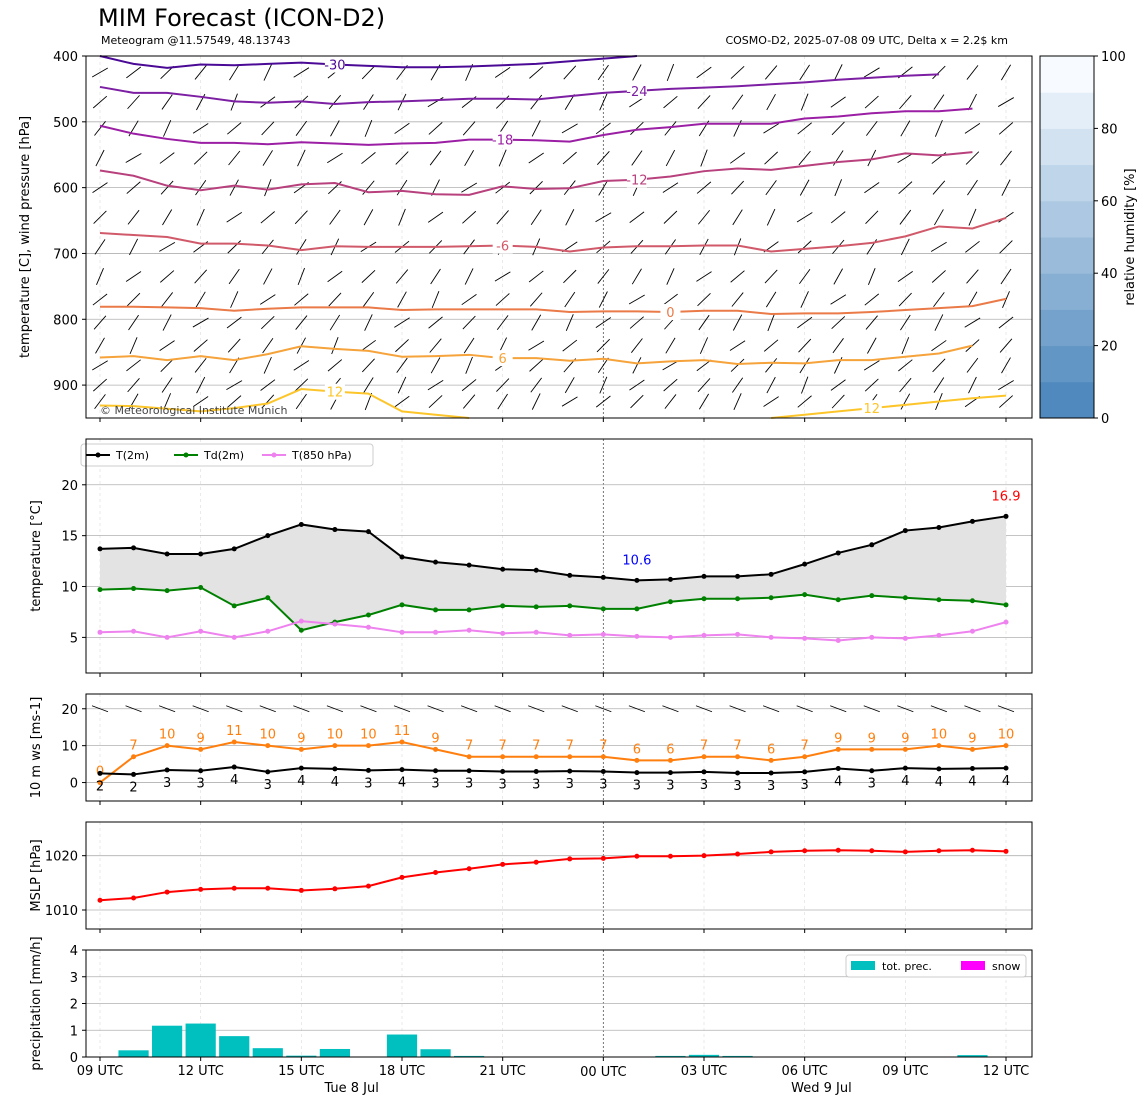 The image size is (1148, 1105). I want to click on annotation-label: 16.9, so click(1006, 496).